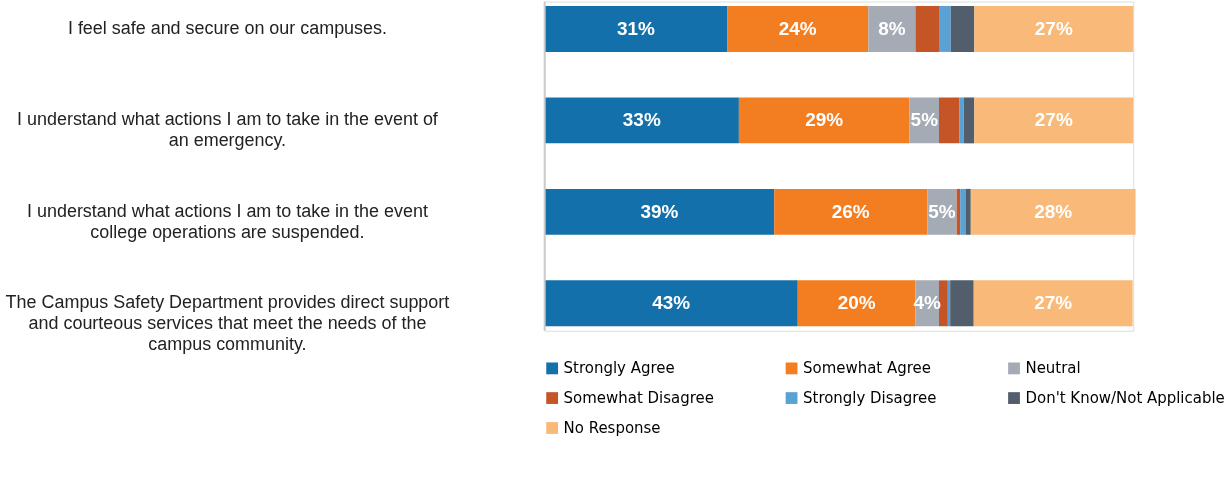  I want to click on legend-label: No Response, so click(612, 427).